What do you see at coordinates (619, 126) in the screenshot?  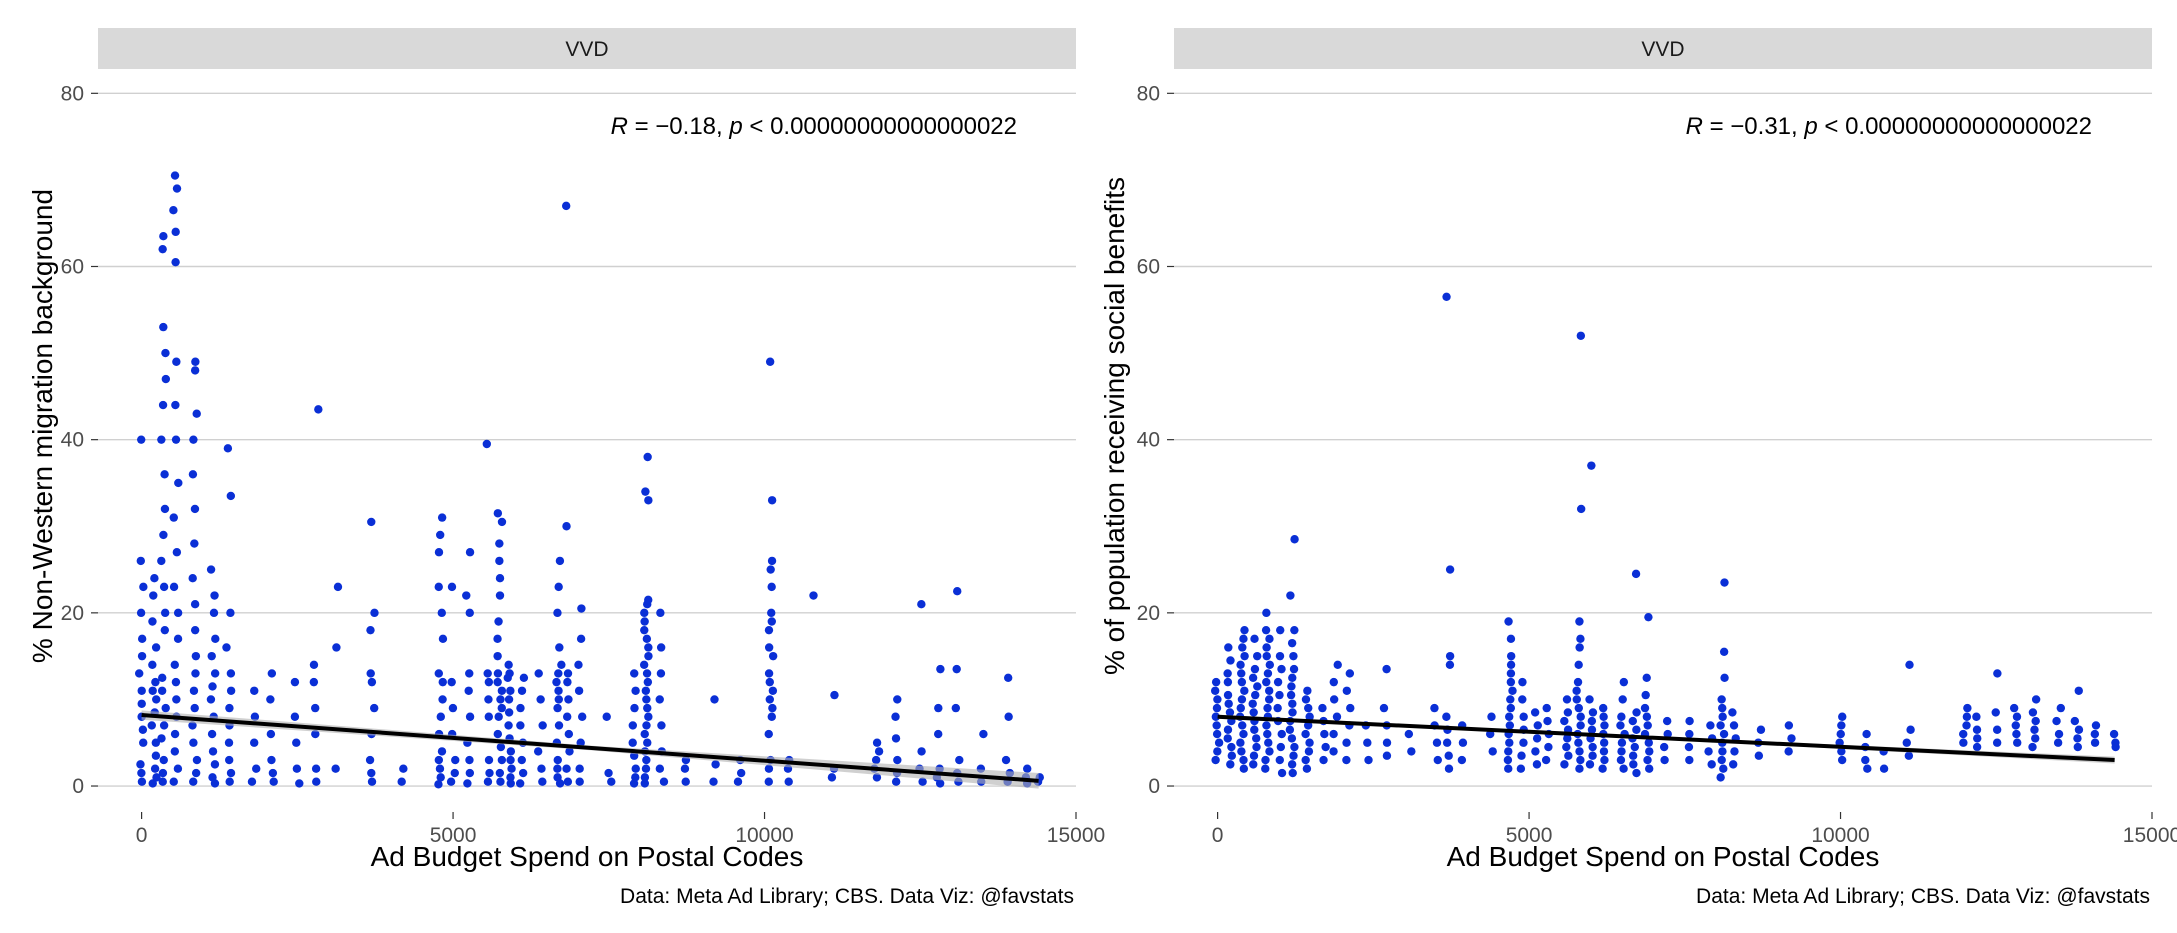 I see `stat-r-symbol: R` at bounding box center [619, 126].